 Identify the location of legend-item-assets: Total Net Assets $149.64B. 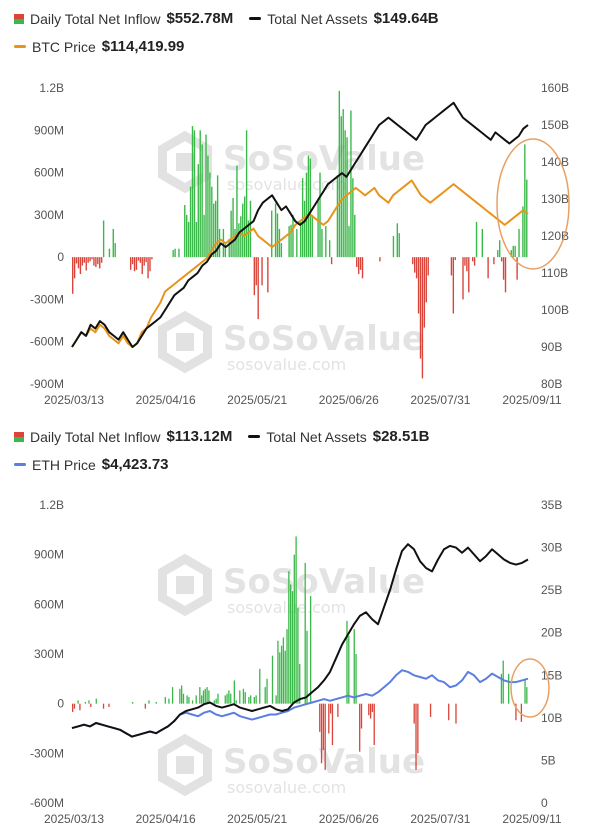
(344, 18).